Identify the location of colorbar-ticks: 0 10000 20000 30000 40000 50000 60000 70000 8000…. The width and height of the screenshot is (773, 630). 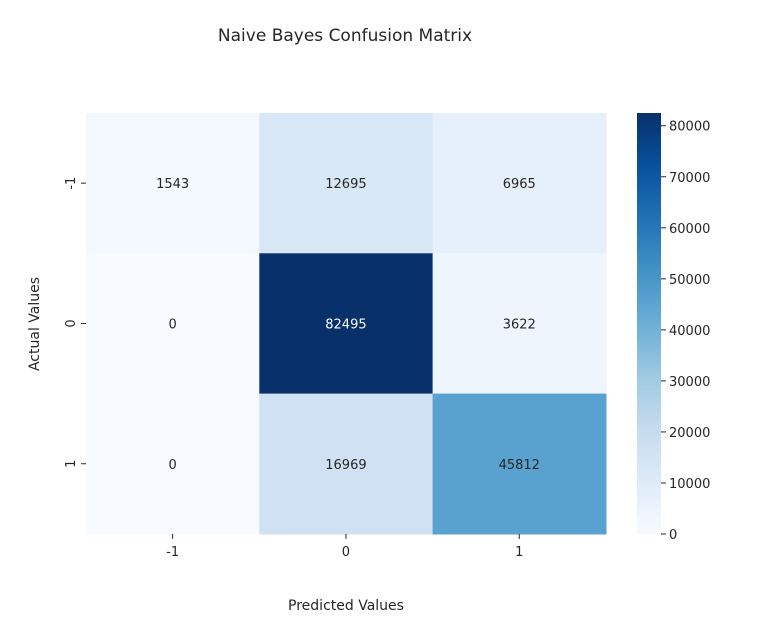
(685, 331).